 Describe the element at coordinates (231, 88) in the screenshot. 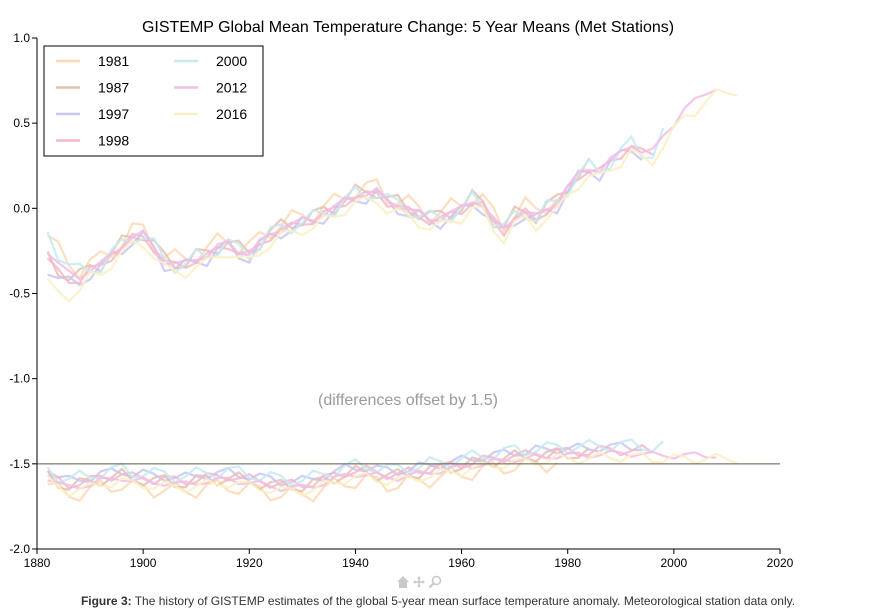

I see `legend-label-2012: 2012` at that location.